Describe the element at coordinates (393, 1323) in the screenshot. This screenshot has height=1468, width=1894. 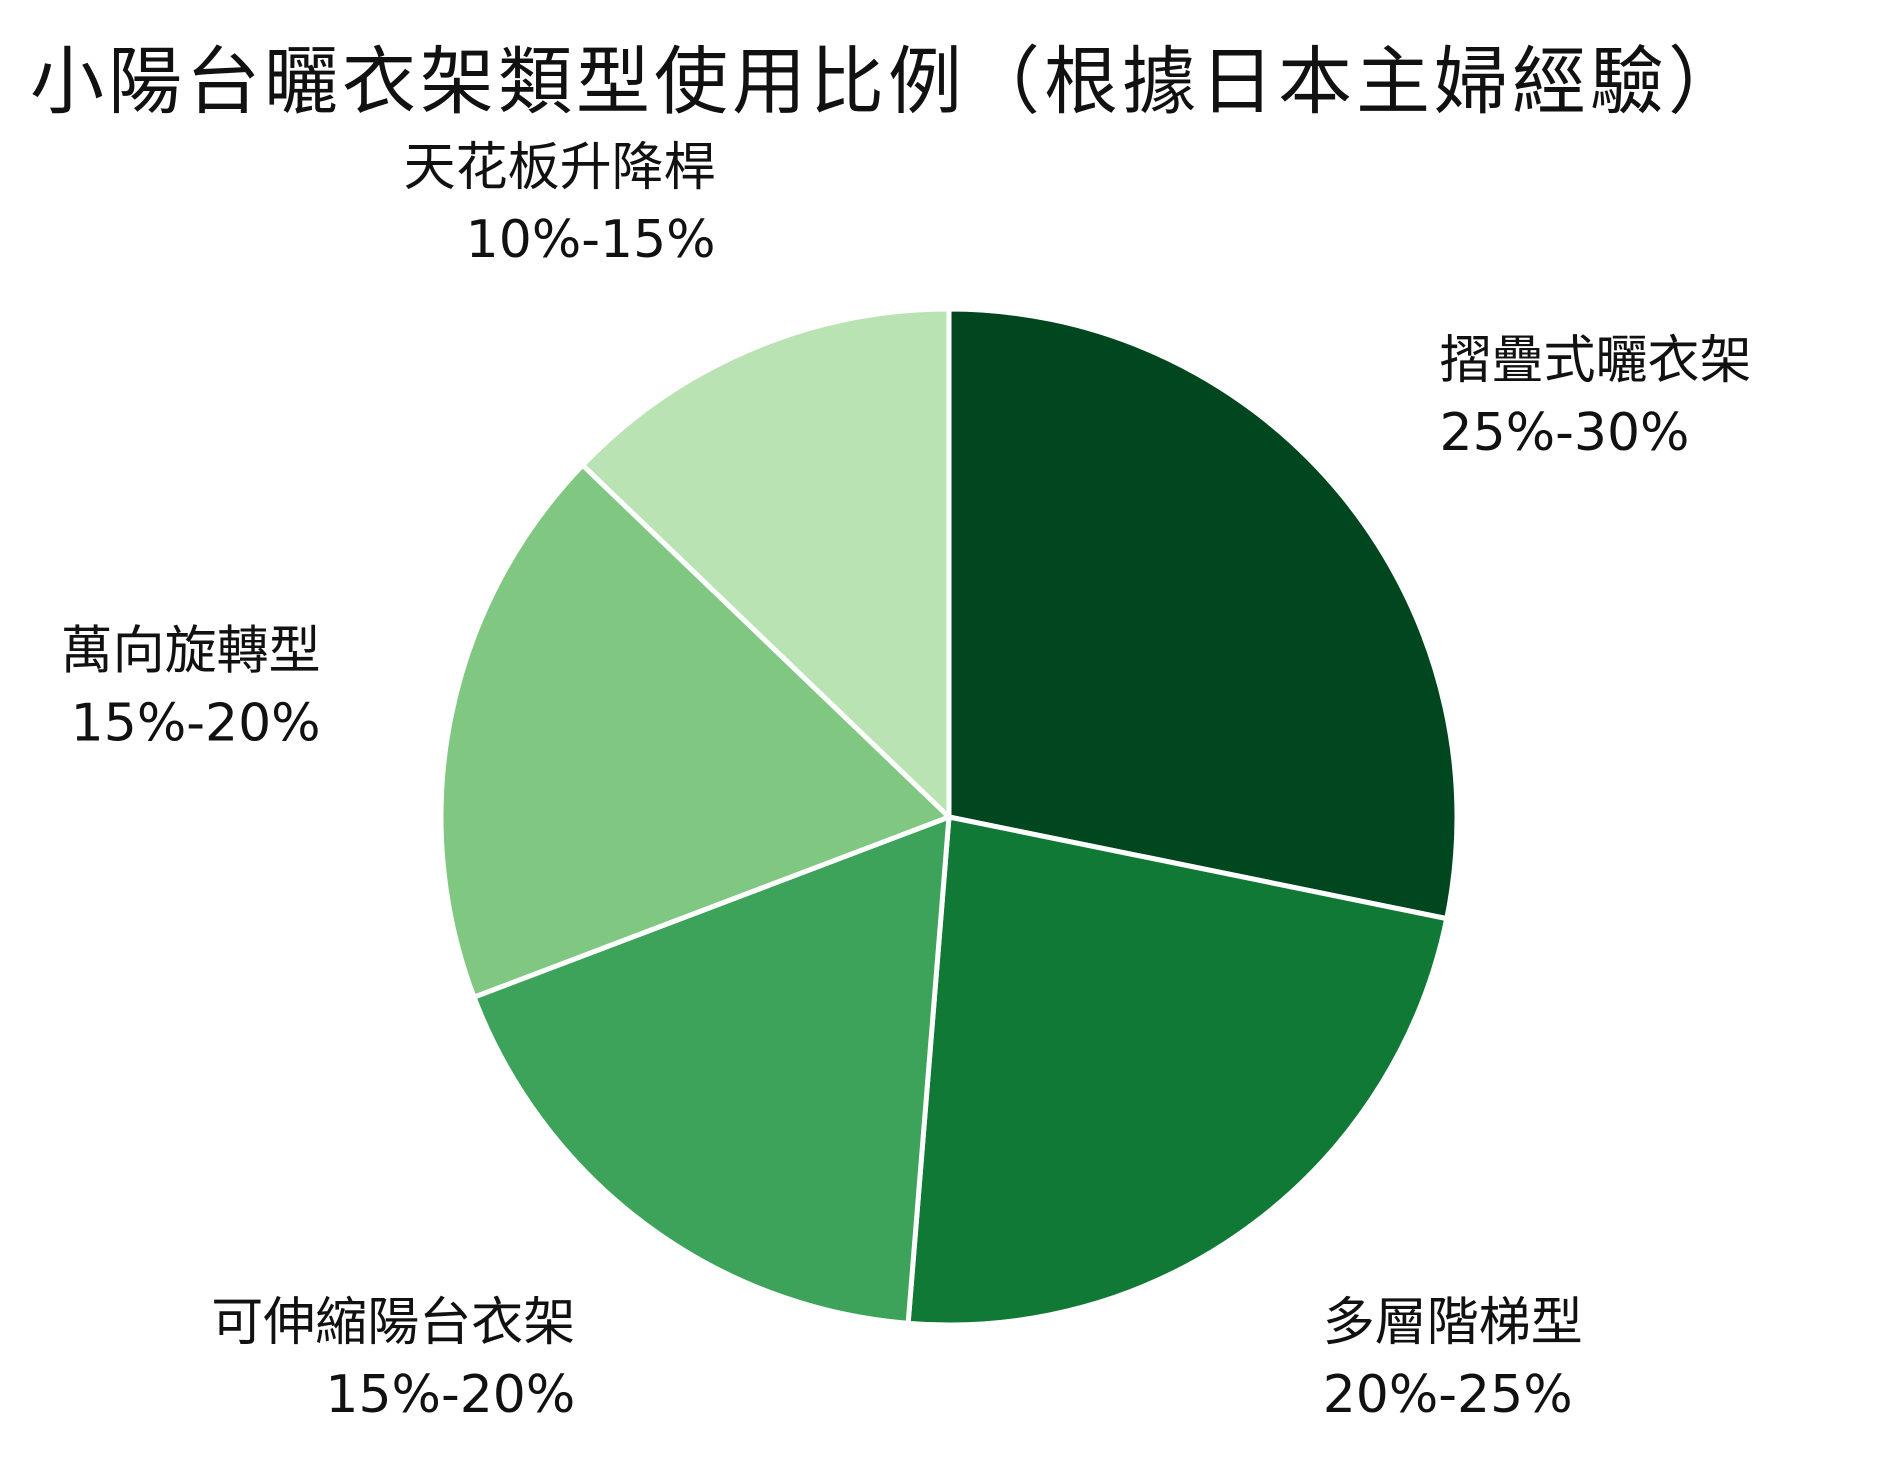
I see `slice-label-name-3: 可伸縮陽台衣架` at that location.